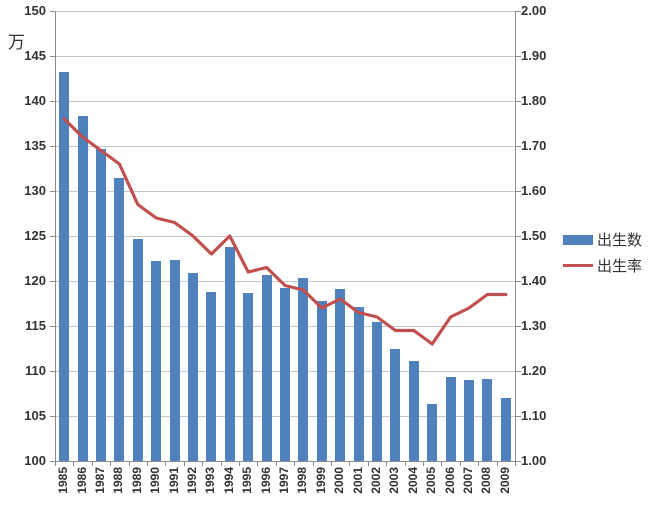 This screenshot has width=649, height=512. I want to click on x-axis-label-1989: 1989, so click(136, 480).